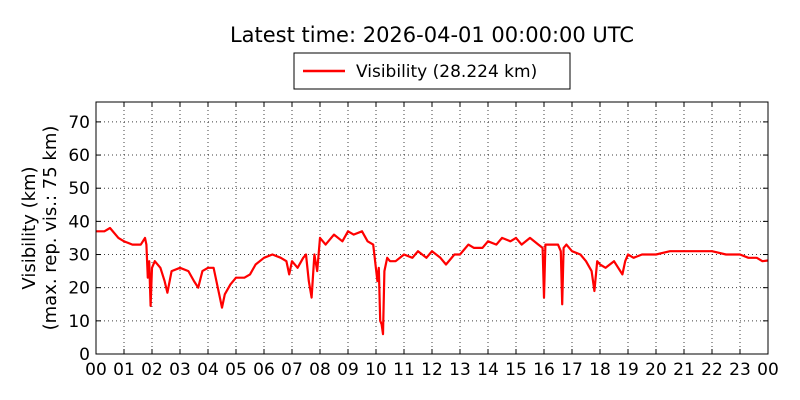 Image resolution: width=800 pixels, height=400 pixels. Describe the element at coordinates (684, 370) in the screenshot. I see `x-tick-label: 21` at that location.